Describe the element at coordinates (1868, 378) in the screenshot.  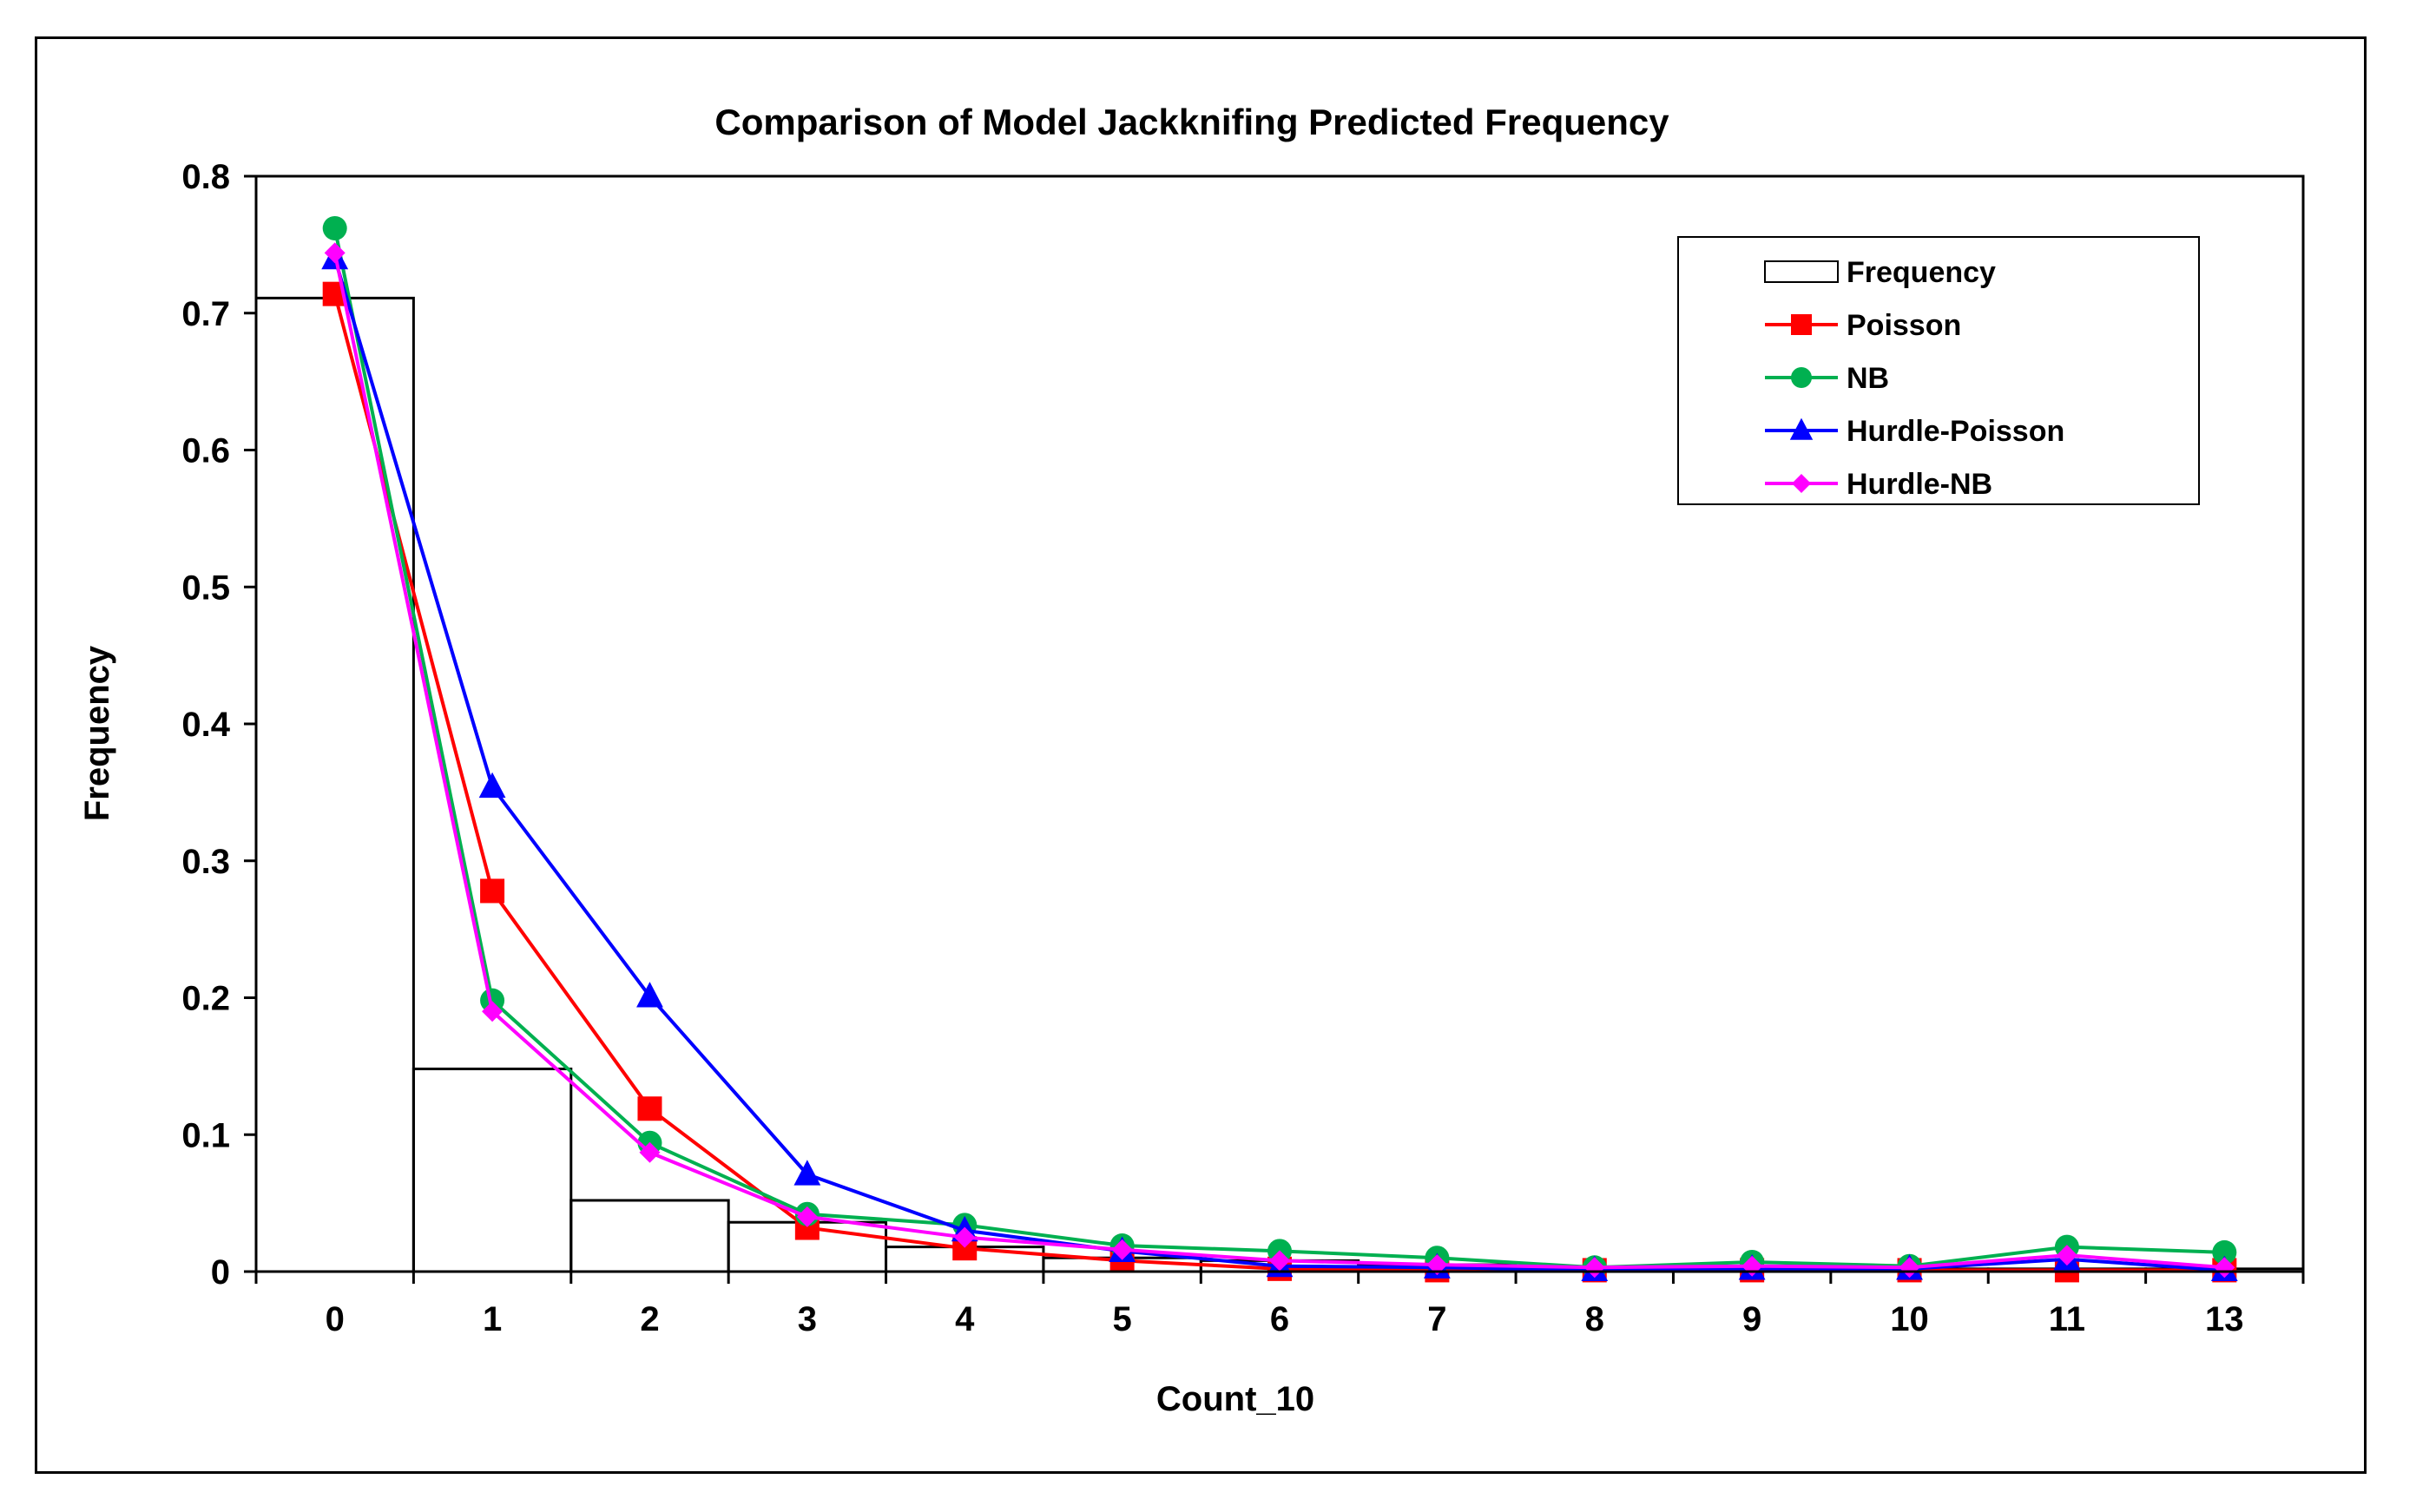
I see `legend-label-nb: NB` at that location.